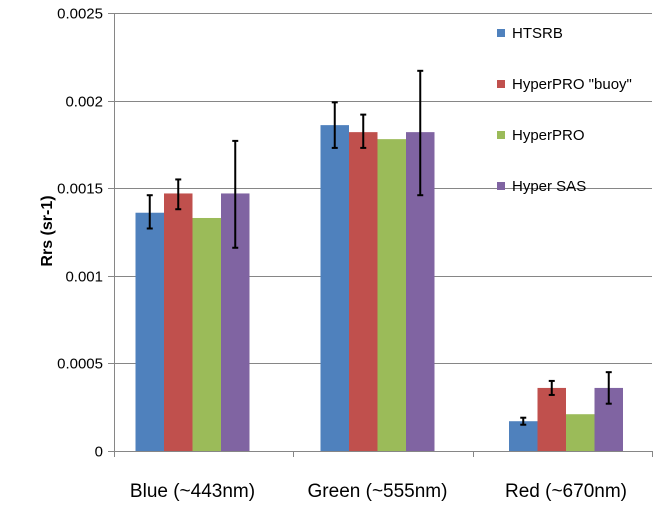  What do you see at coordinates (80, 189) in the screenshot?
I see `y-tick-label: 0.0015` at bounding box center [80, 189].